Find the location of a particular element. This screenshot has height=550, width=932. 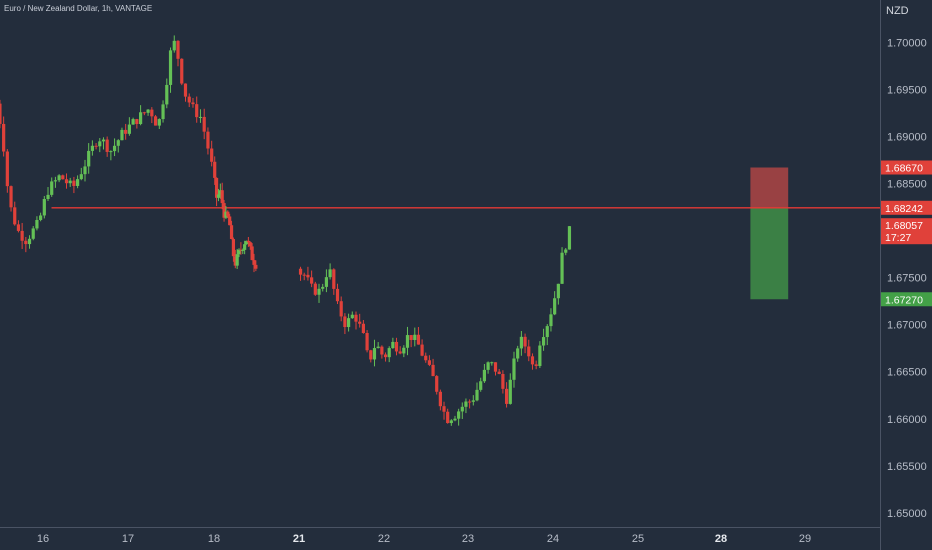

take-profit-zone is located at coordinates (769, 253).